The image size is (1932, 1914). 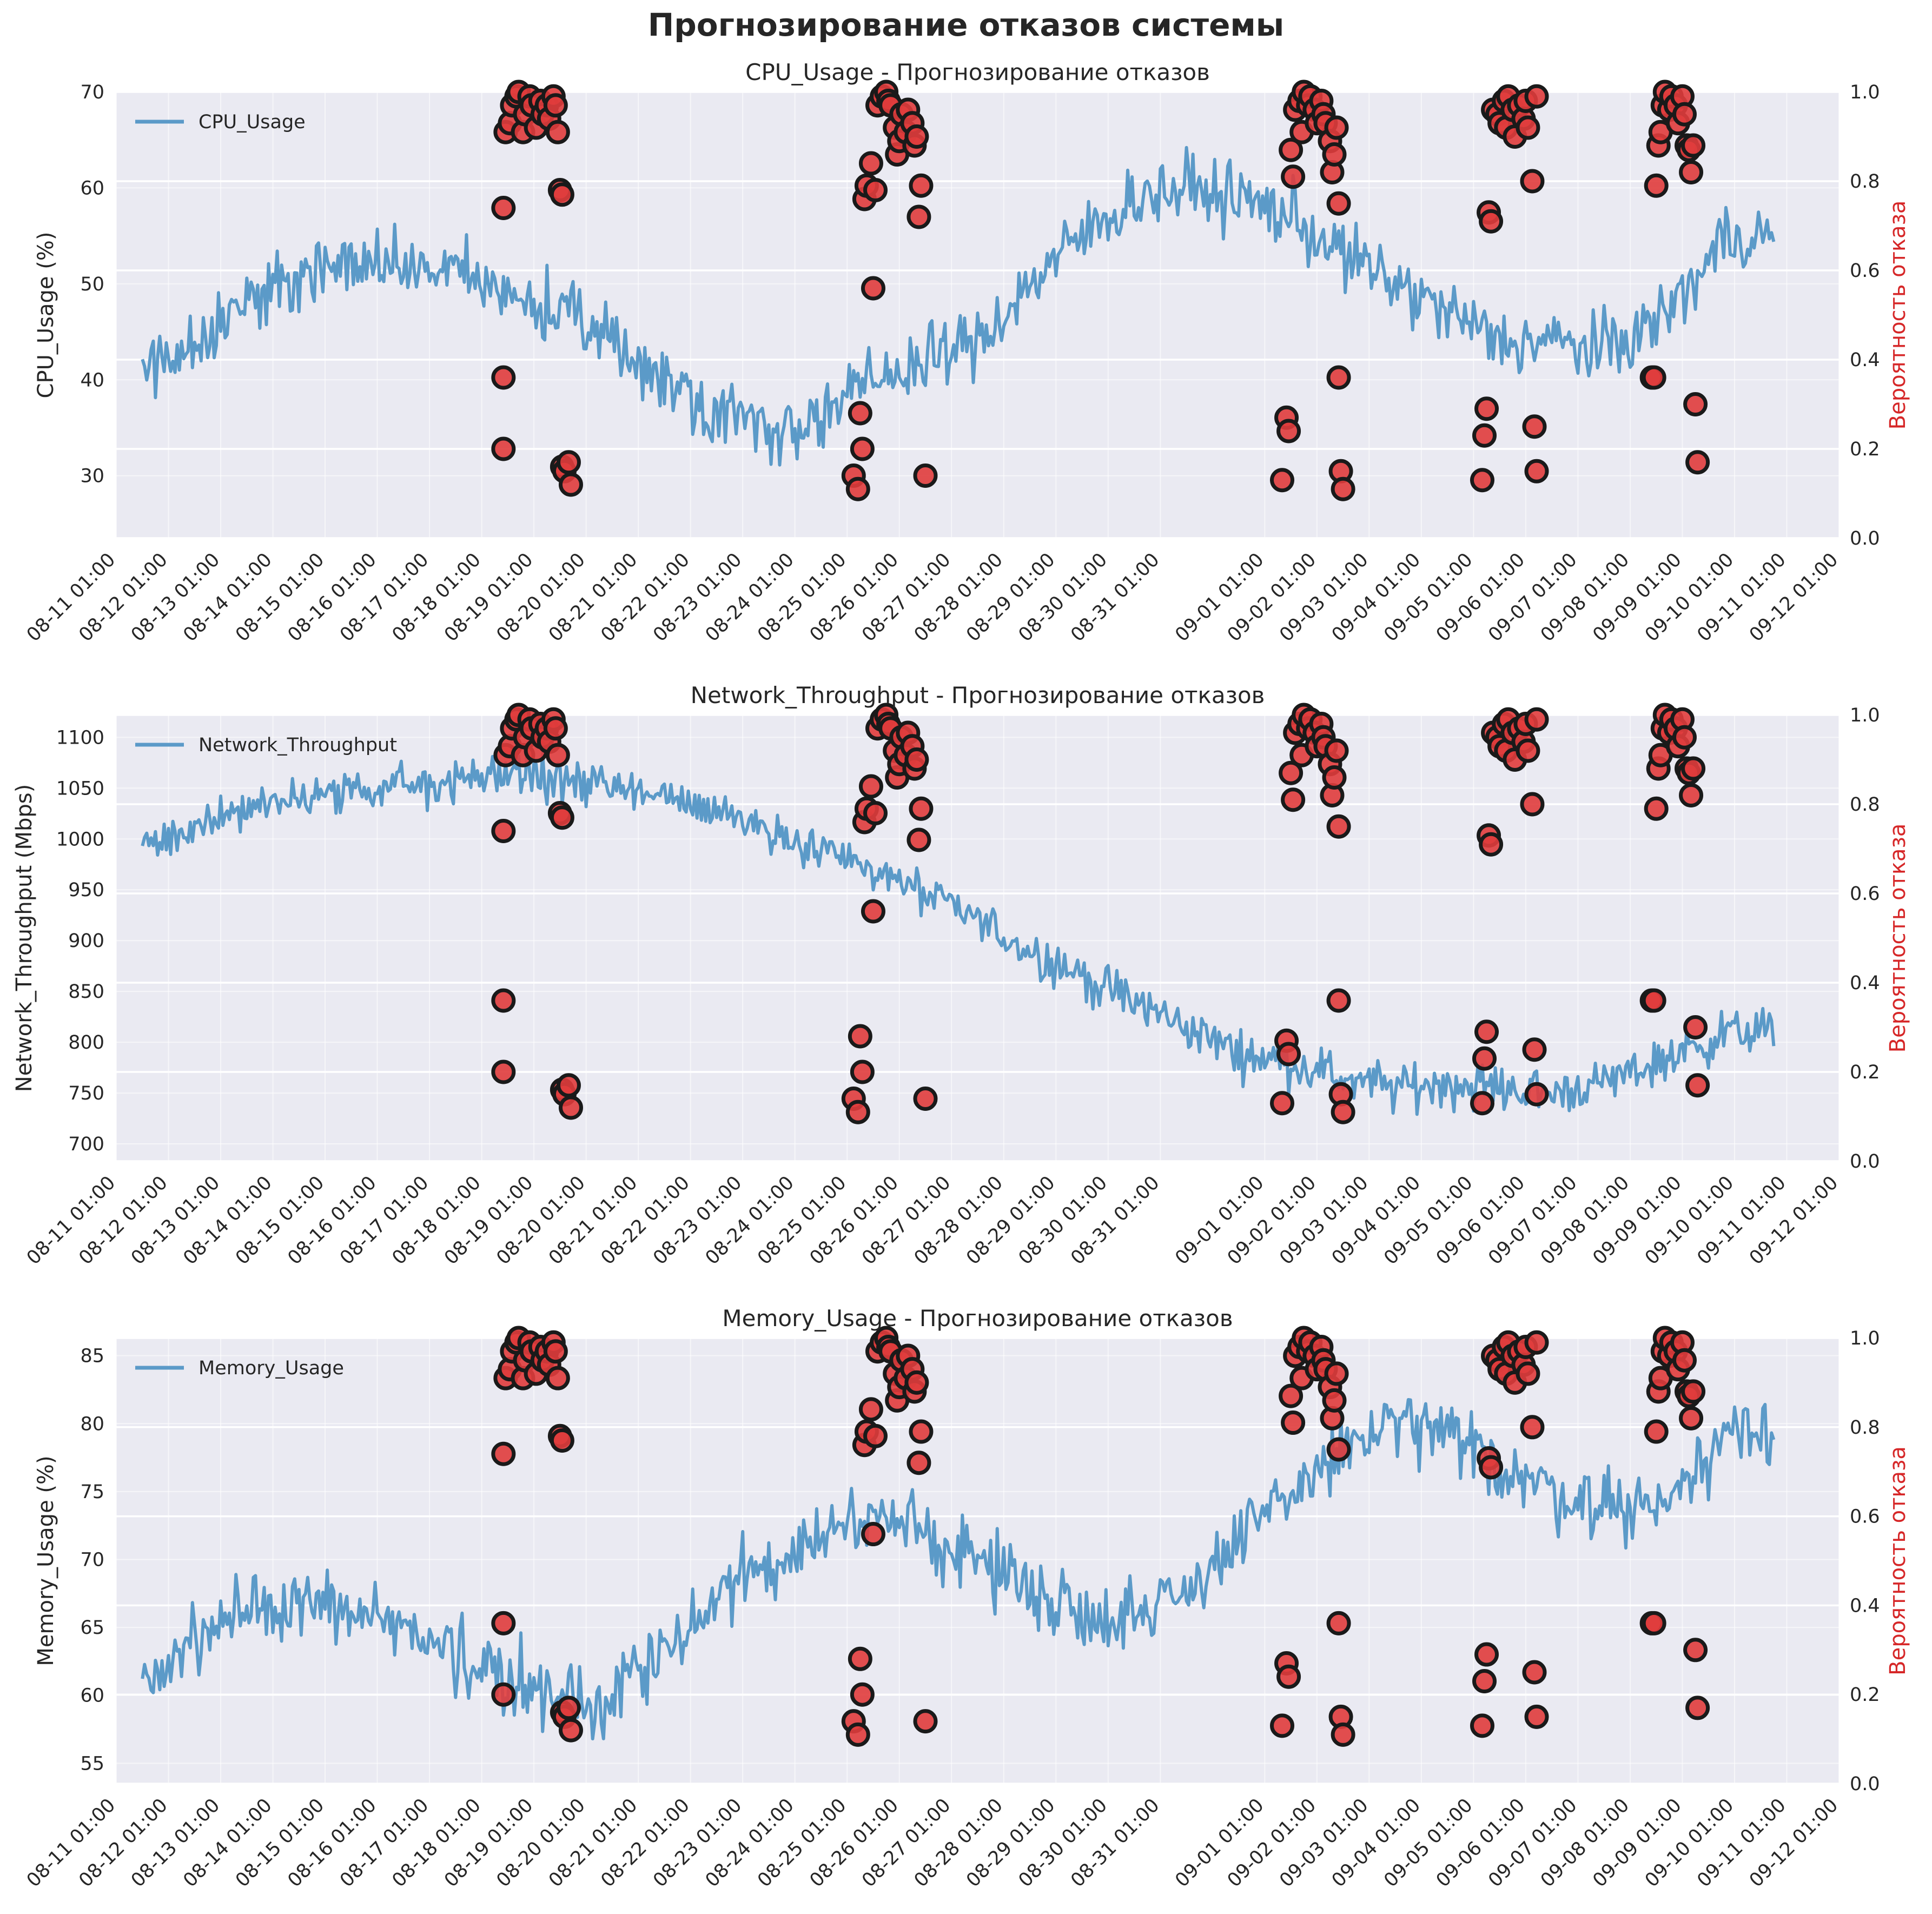 I want to click on y-tick-label: 75, so click(x=92, y=1492).